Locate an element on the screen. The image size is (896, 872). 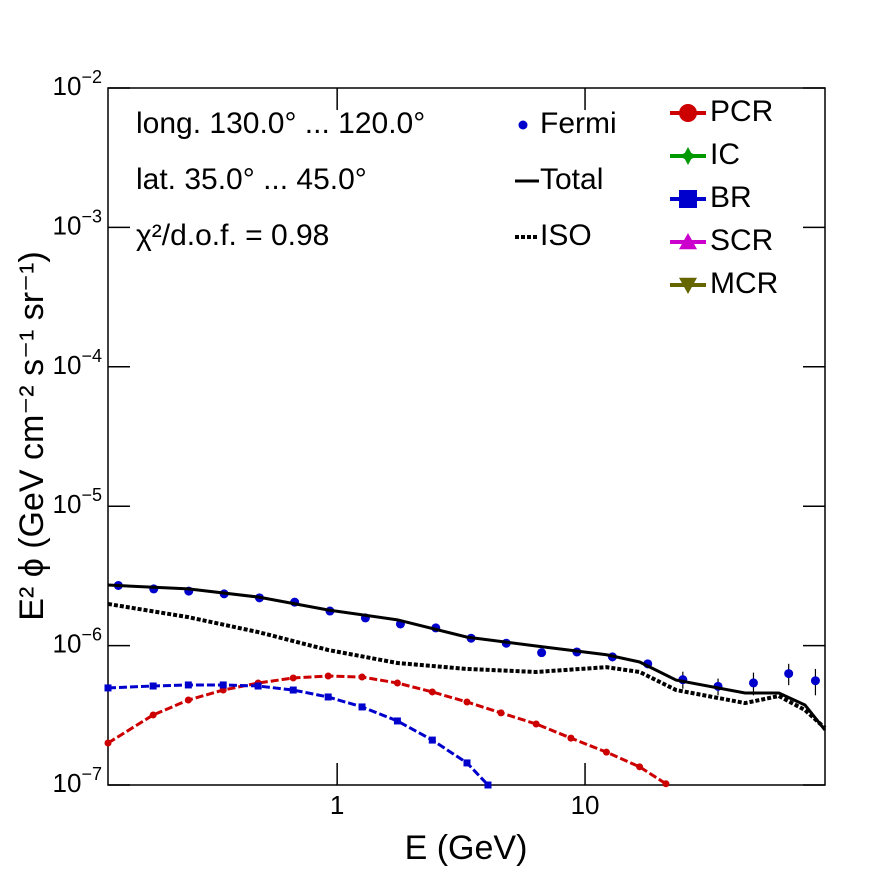
y-tick-exponent: −4 is located at coordinates (91, 356).